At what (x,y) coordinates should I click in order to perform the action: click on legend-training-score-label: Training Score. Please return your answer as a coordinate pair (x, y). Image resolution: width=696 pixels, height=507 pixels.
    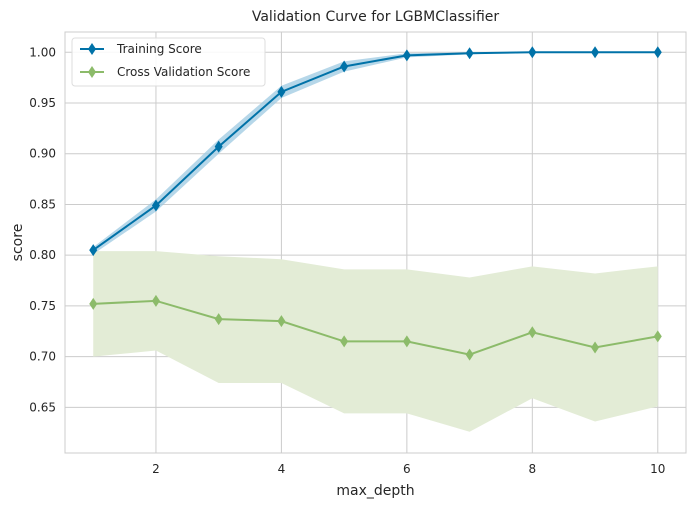
    Looking at the image, I should click on (159, 49).